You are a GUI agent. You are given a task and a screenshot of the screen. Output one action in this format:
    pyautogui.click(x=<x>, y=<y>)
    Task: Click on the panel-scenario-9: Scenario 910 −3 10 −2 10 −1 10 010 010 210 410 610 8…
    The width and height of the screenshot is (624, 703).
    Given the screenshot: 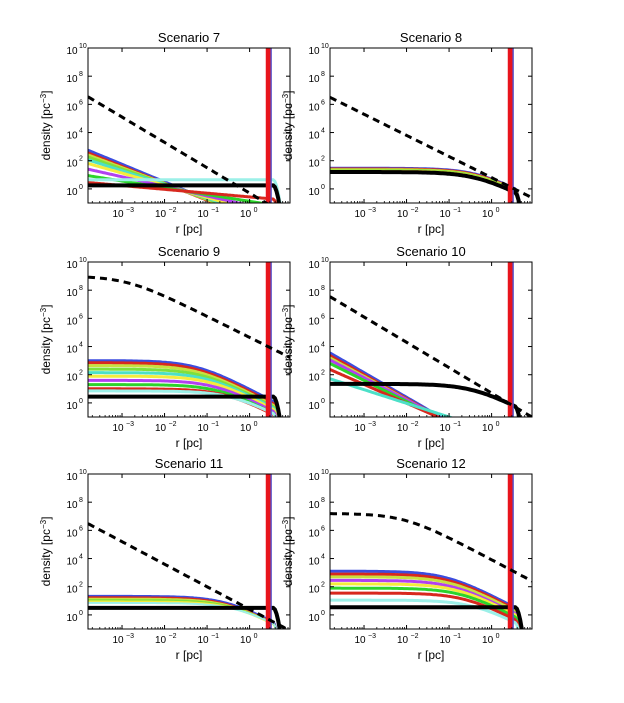 What is the action you would take?
    pyautogui.click(x=165, y=347)
    